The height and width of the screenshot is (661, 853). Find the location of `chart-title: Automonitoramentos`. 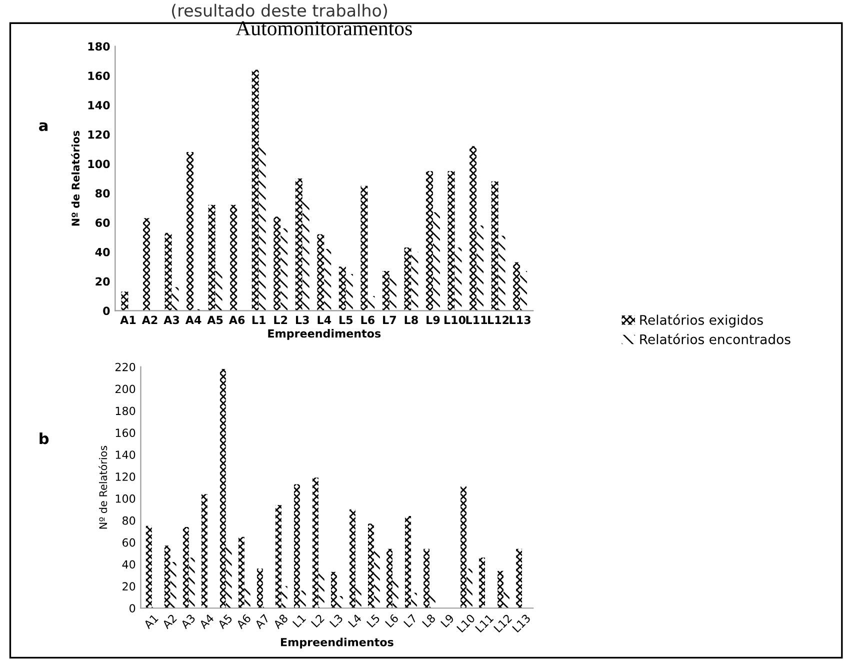

chart-title: Automonitoramentos is located at coordinates (324, 28).